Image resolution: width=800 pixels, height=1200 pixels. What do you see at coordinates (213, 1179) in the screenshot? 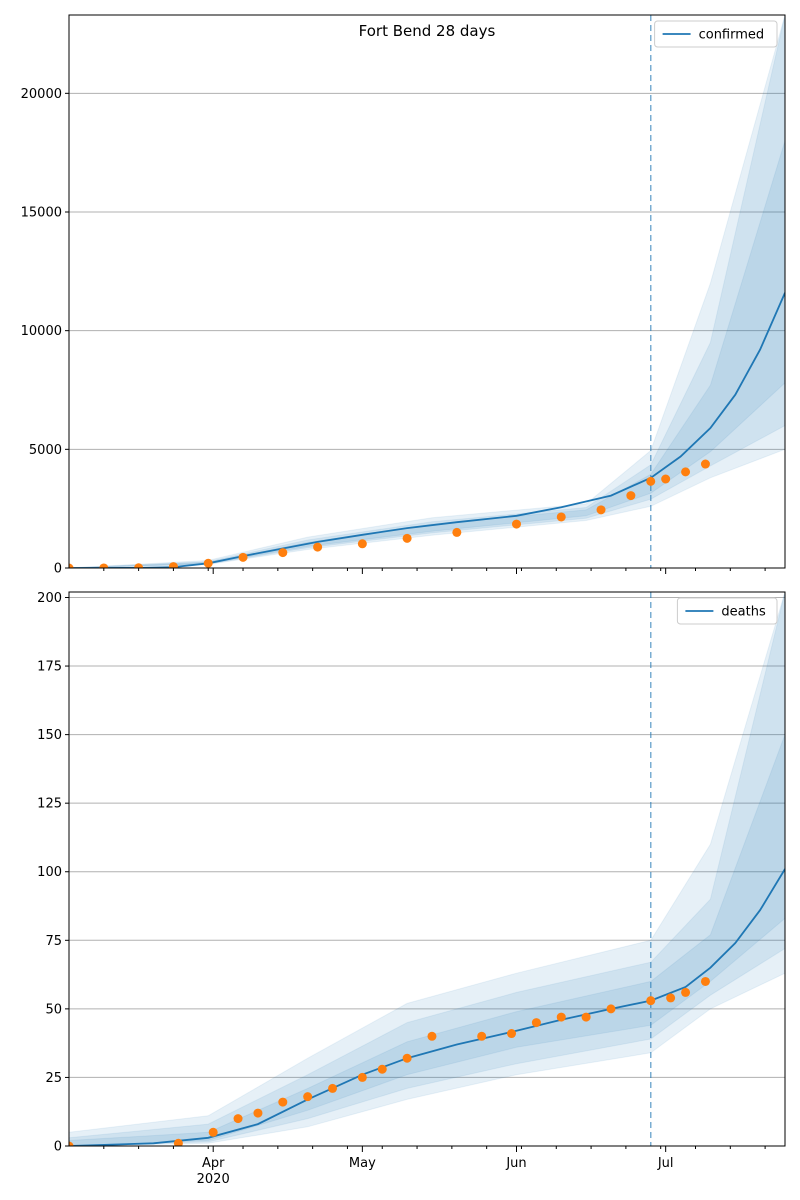
I see `x-tick-sublabel: 2020` at bounding box center [213, 1179].